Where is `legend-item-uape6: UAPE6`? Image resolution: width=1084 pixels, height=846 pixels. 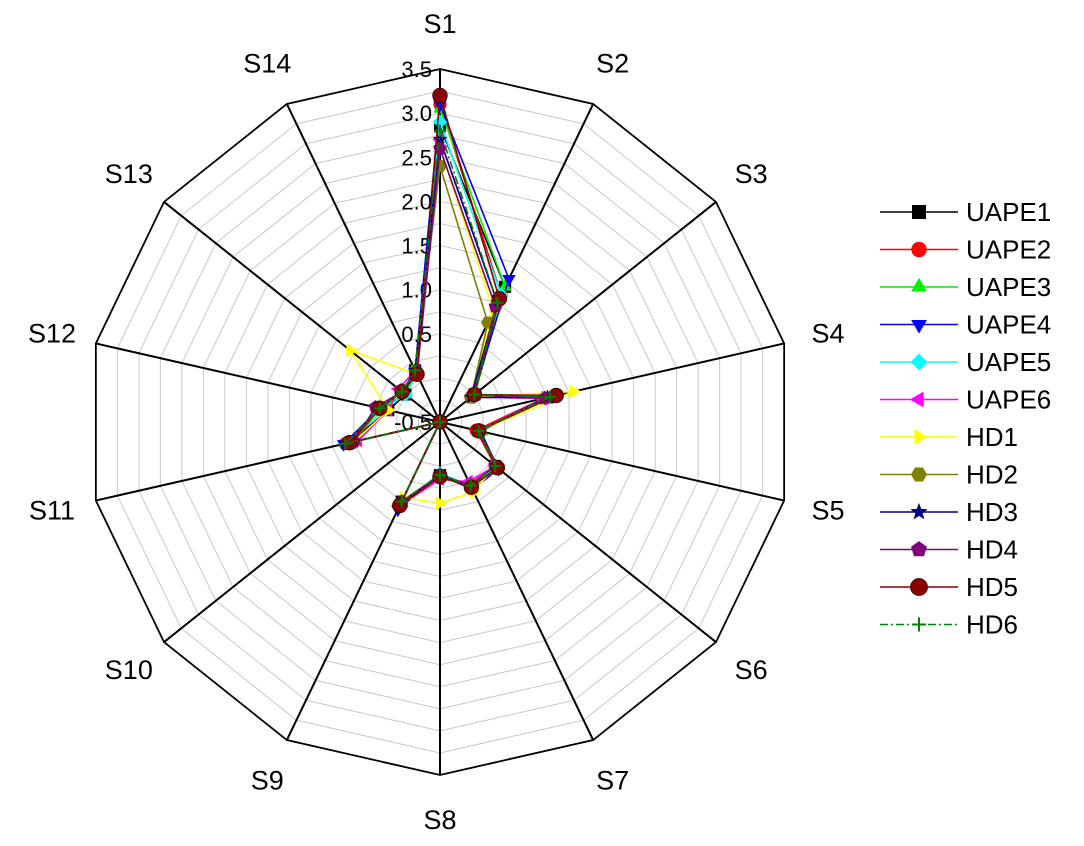
legend-item-uape6: UAPE6 is located at coordinates (965, 400).